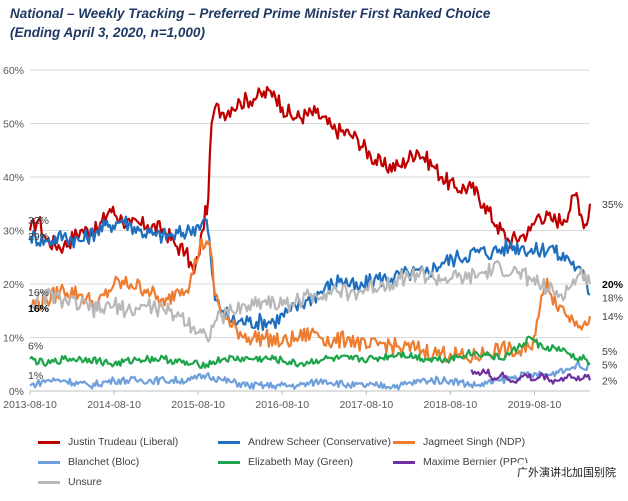  I want to click on y-tick-label: 0%, so click(16, 392).